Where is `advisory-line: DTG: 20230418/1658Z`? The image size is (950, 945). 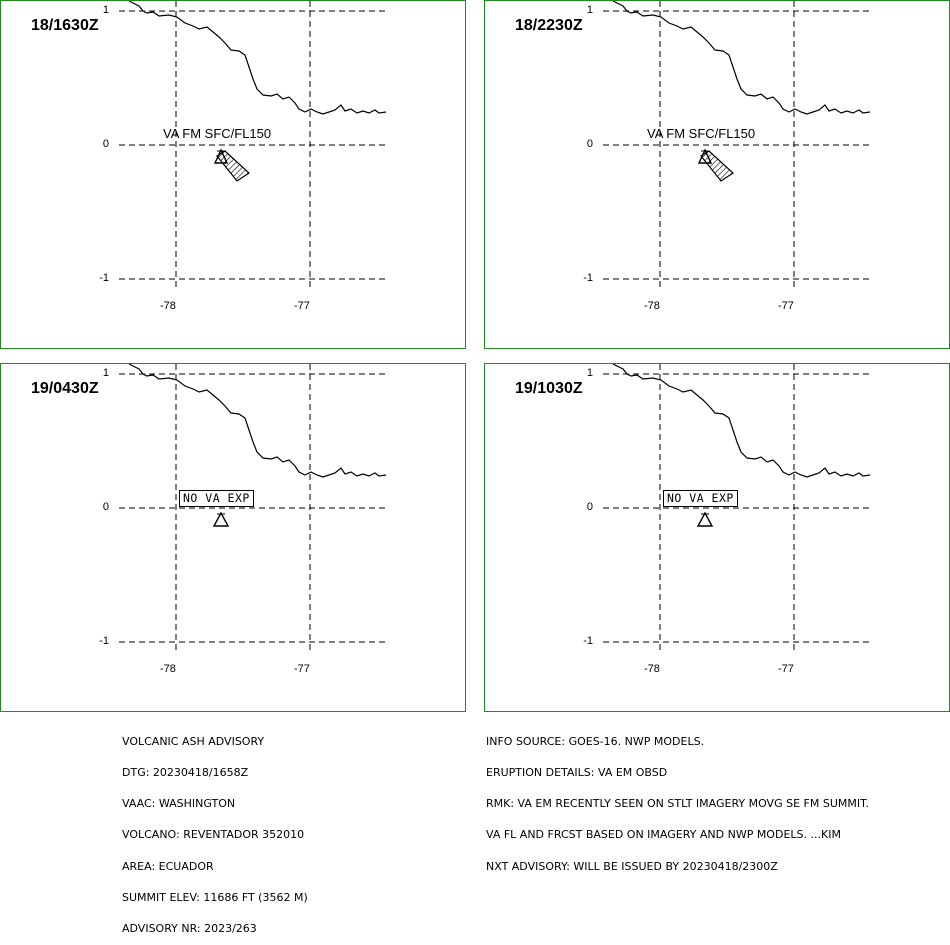 advisory-line: DTG: 20230418/1658Z is located at coordinates (185, 773).